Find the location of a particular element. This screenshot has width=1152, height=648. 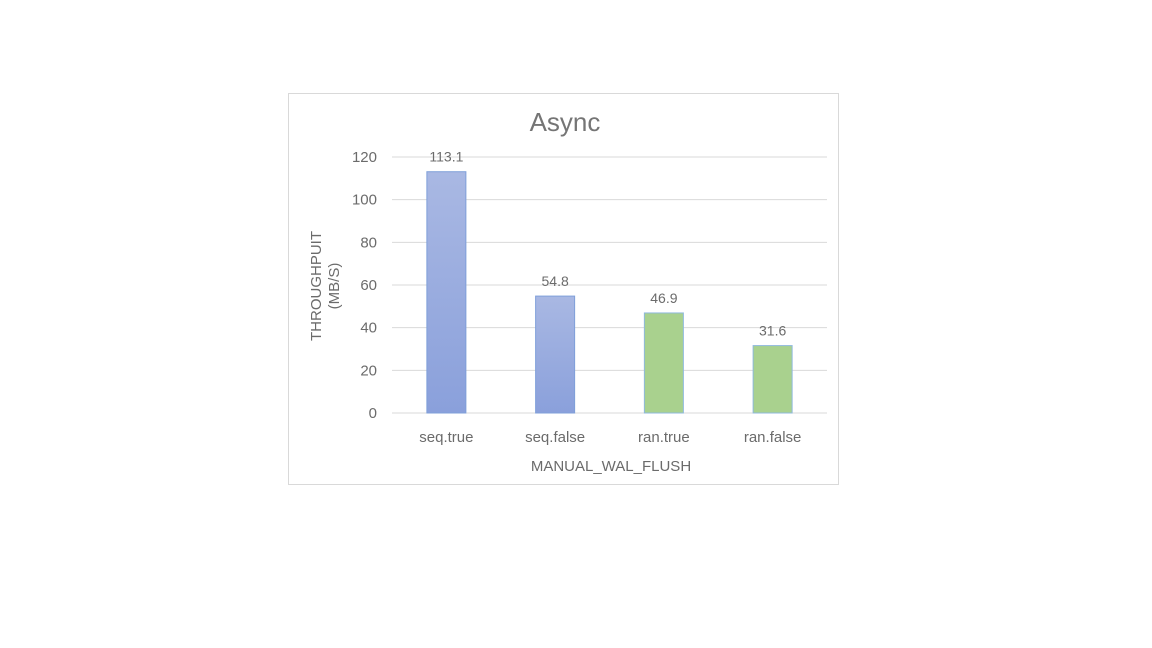

data-label: 113.1 is located at coordinates (446, 157).